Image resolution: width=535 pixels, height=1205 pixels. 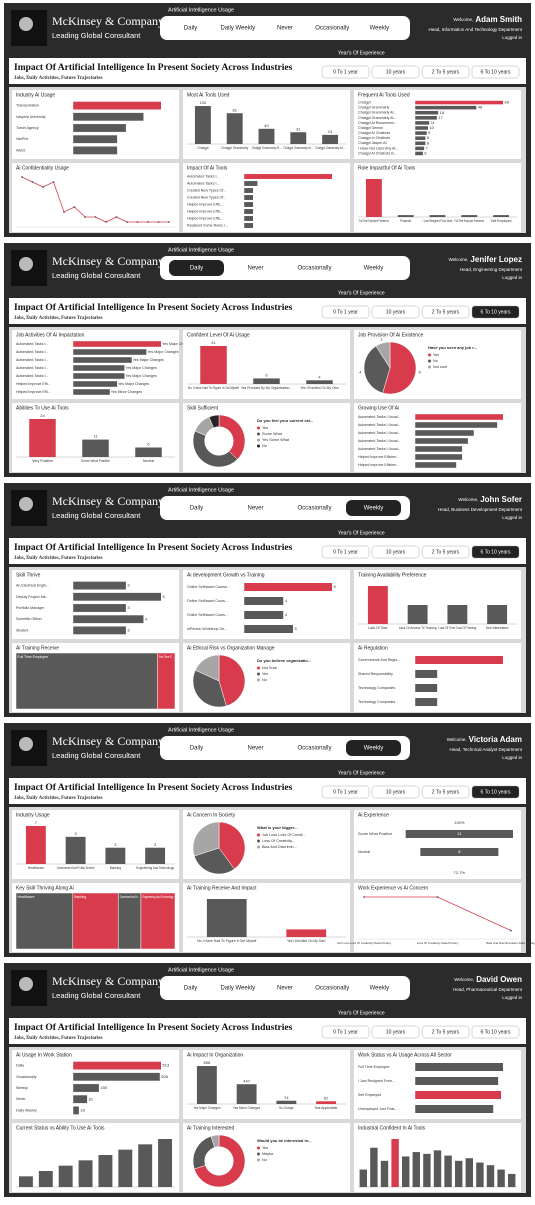 What do you see at coordinates (286, 1108) in the screenshot?
I see `category-label: No Change` at bounding box center [286, 1108].